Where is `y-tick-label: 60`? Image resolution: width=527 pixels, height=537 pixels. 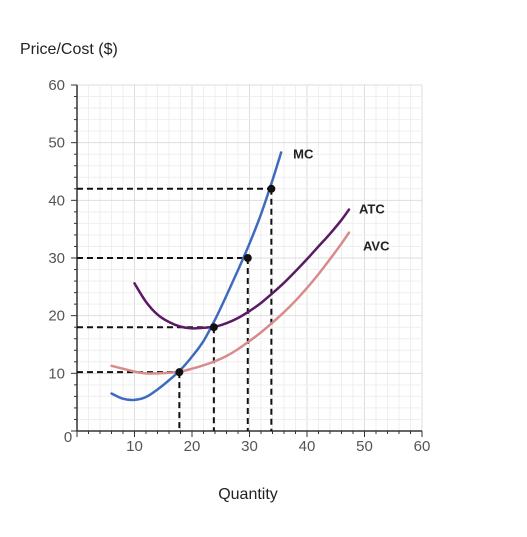
y-tick-label: 60 is located at coordinates (56, 85).